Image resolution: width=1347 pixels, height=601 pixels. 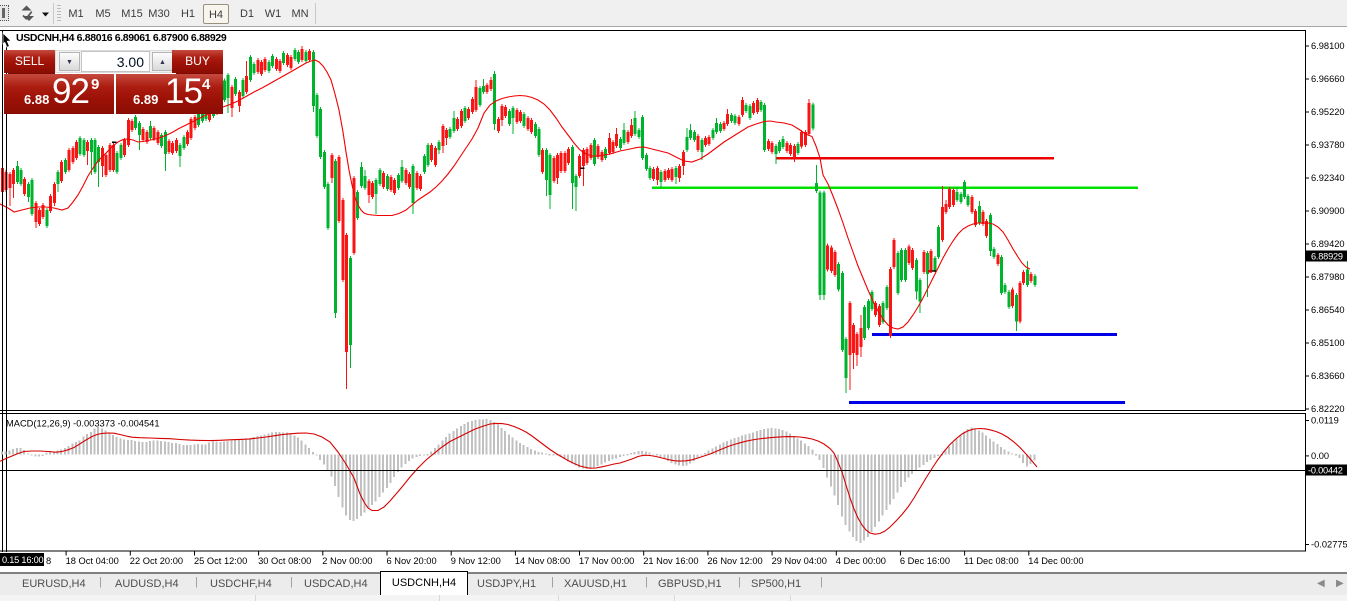 What do you see at coordinates (925, 561) in the screenshot?
I see `svg-text: 6 Dec 16:00` at bounding box center [925, 561].